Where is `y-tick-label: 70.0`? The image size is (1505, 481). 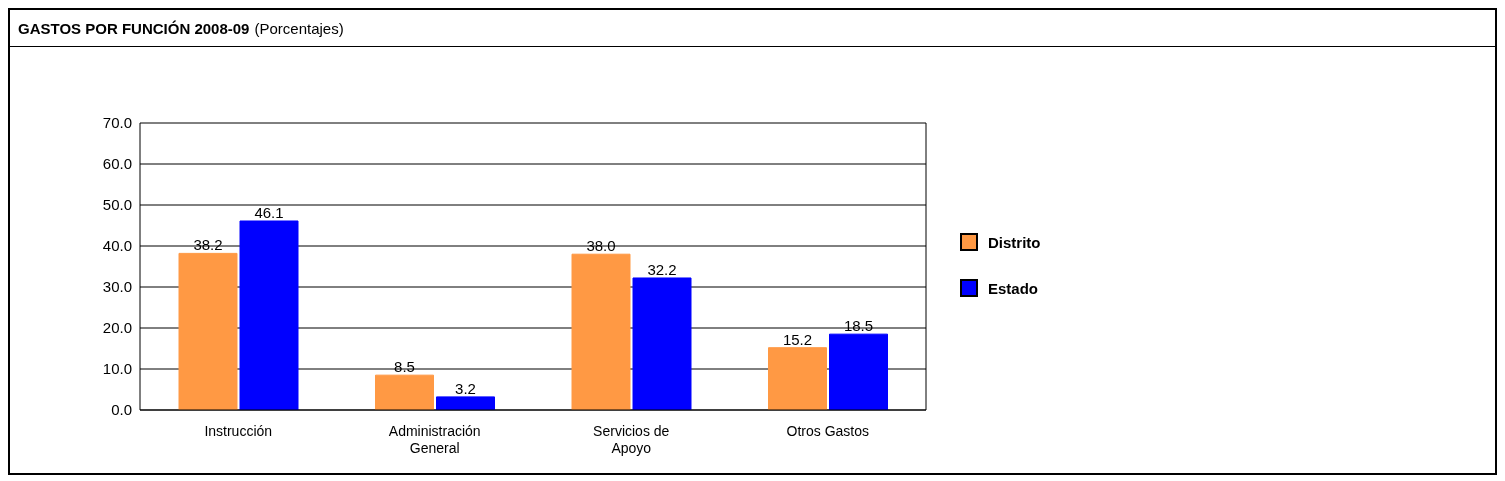
y-tick-label: 70.0 is located at coordinates (117, 123).